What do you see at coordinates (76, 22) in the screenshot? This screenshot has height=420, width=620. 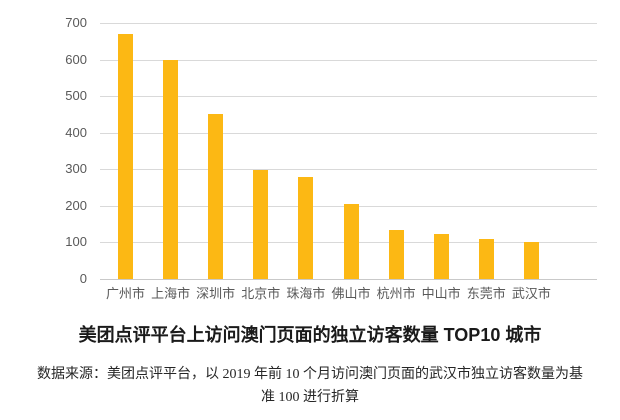 I see `y-tick-label: 700` at bounding box center [76, 22].